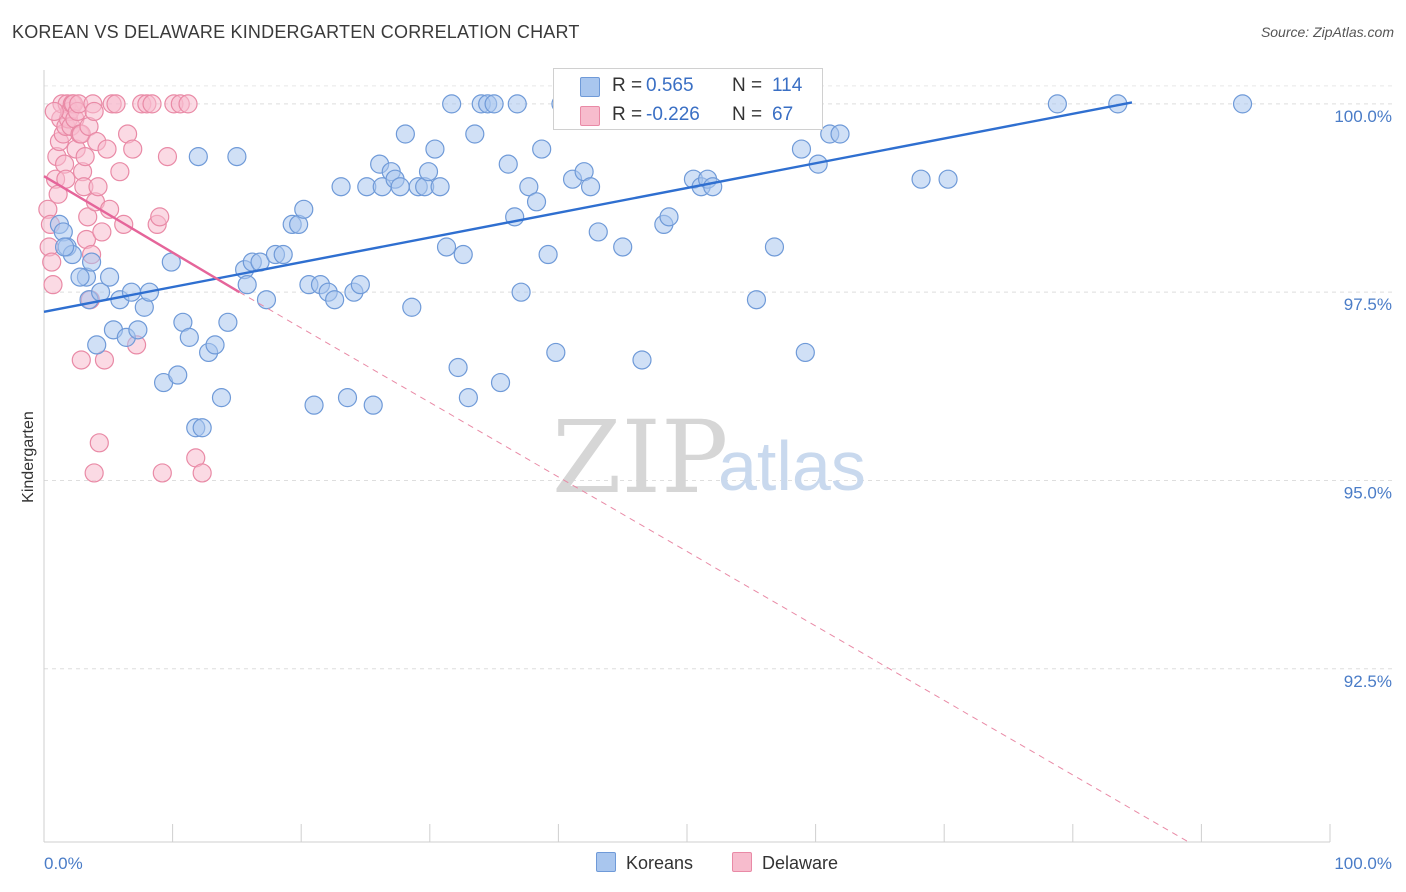 This screenshot has height=892, width=1406. Describe the element at coordinates (800, 863) in the screenshot. I see `legend-label-delaware: Delaware` at that location.